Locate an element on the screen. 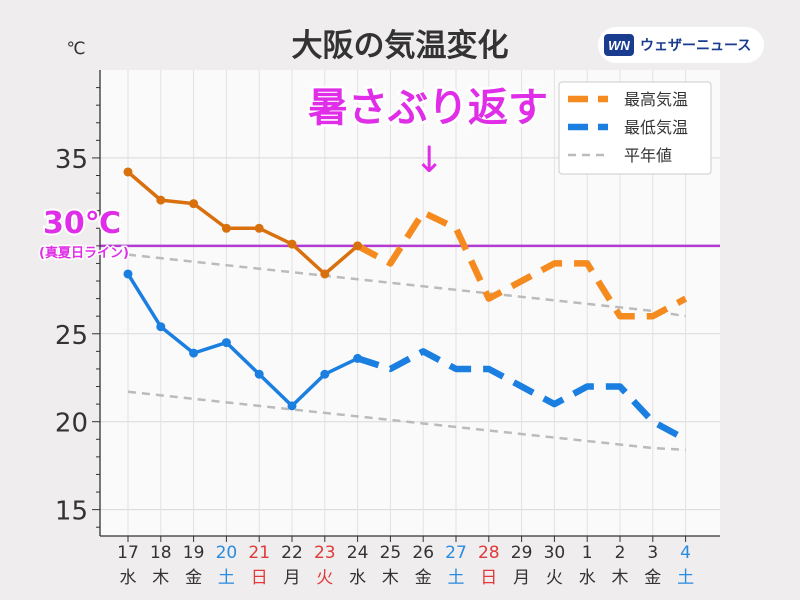 This screenshot has height=600, width=800. x-tick-day: 30 is located at coordinates (555, 553).